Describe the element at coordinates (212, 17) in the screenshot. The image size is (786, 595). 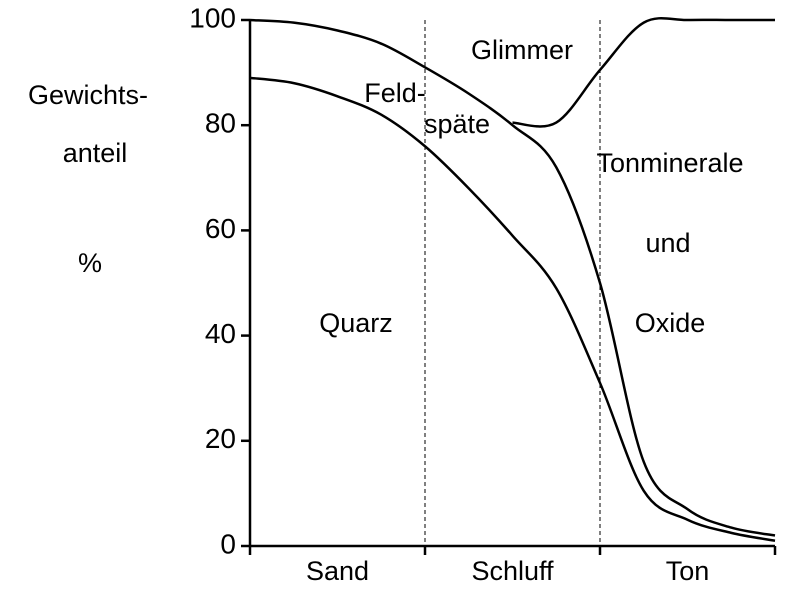
I see `y-tick-label: 100` at that location.